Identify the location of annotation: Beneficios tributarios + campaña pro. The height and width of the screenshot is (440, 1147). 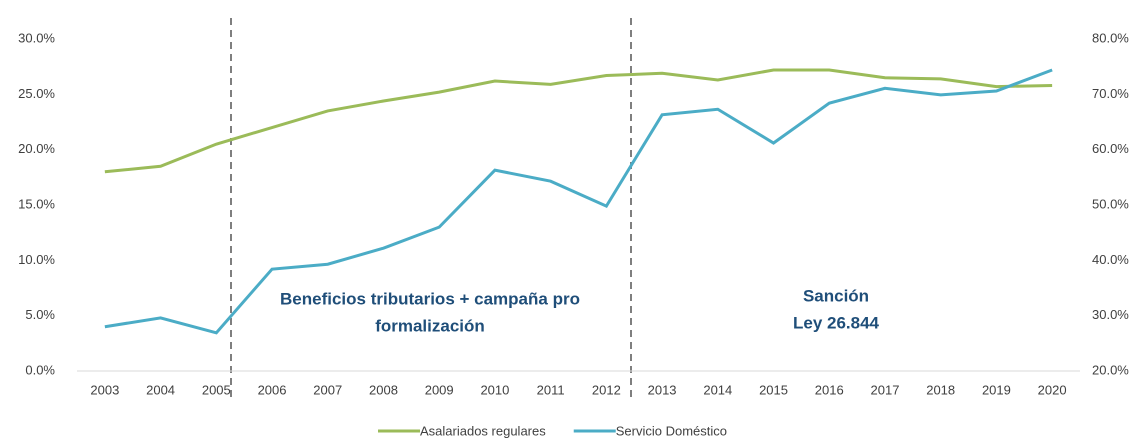
(430, 298).